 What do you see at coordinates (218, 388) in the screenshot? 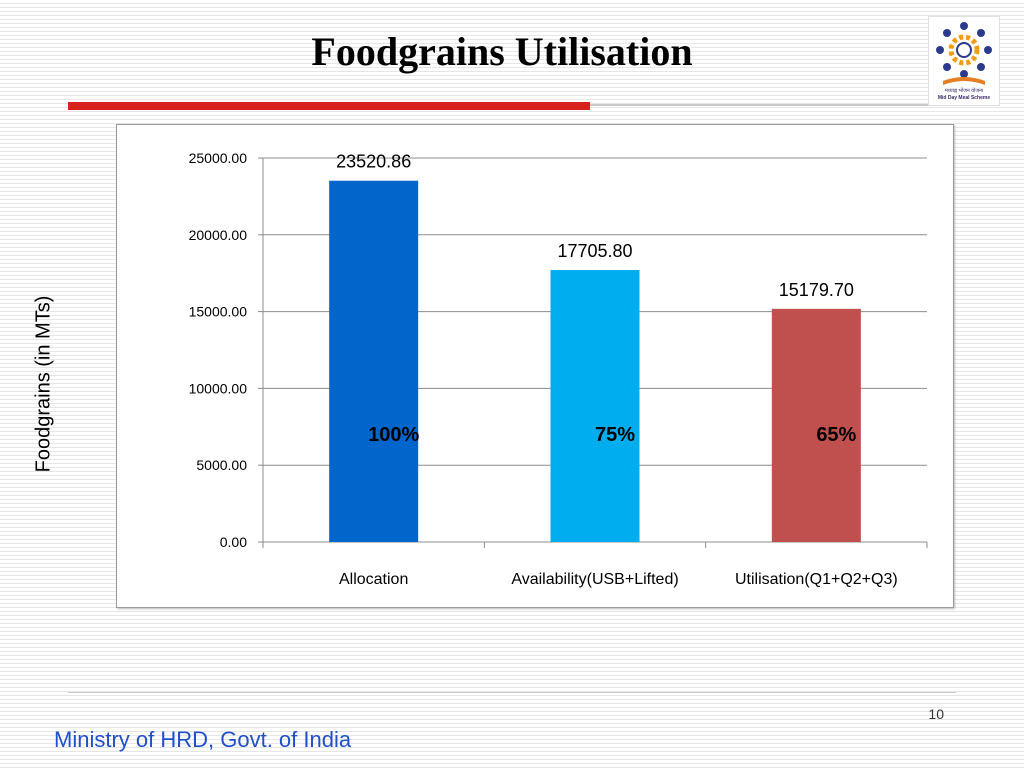
I see `y-tick-label: 10000.00` at bounding box center [218, 388].